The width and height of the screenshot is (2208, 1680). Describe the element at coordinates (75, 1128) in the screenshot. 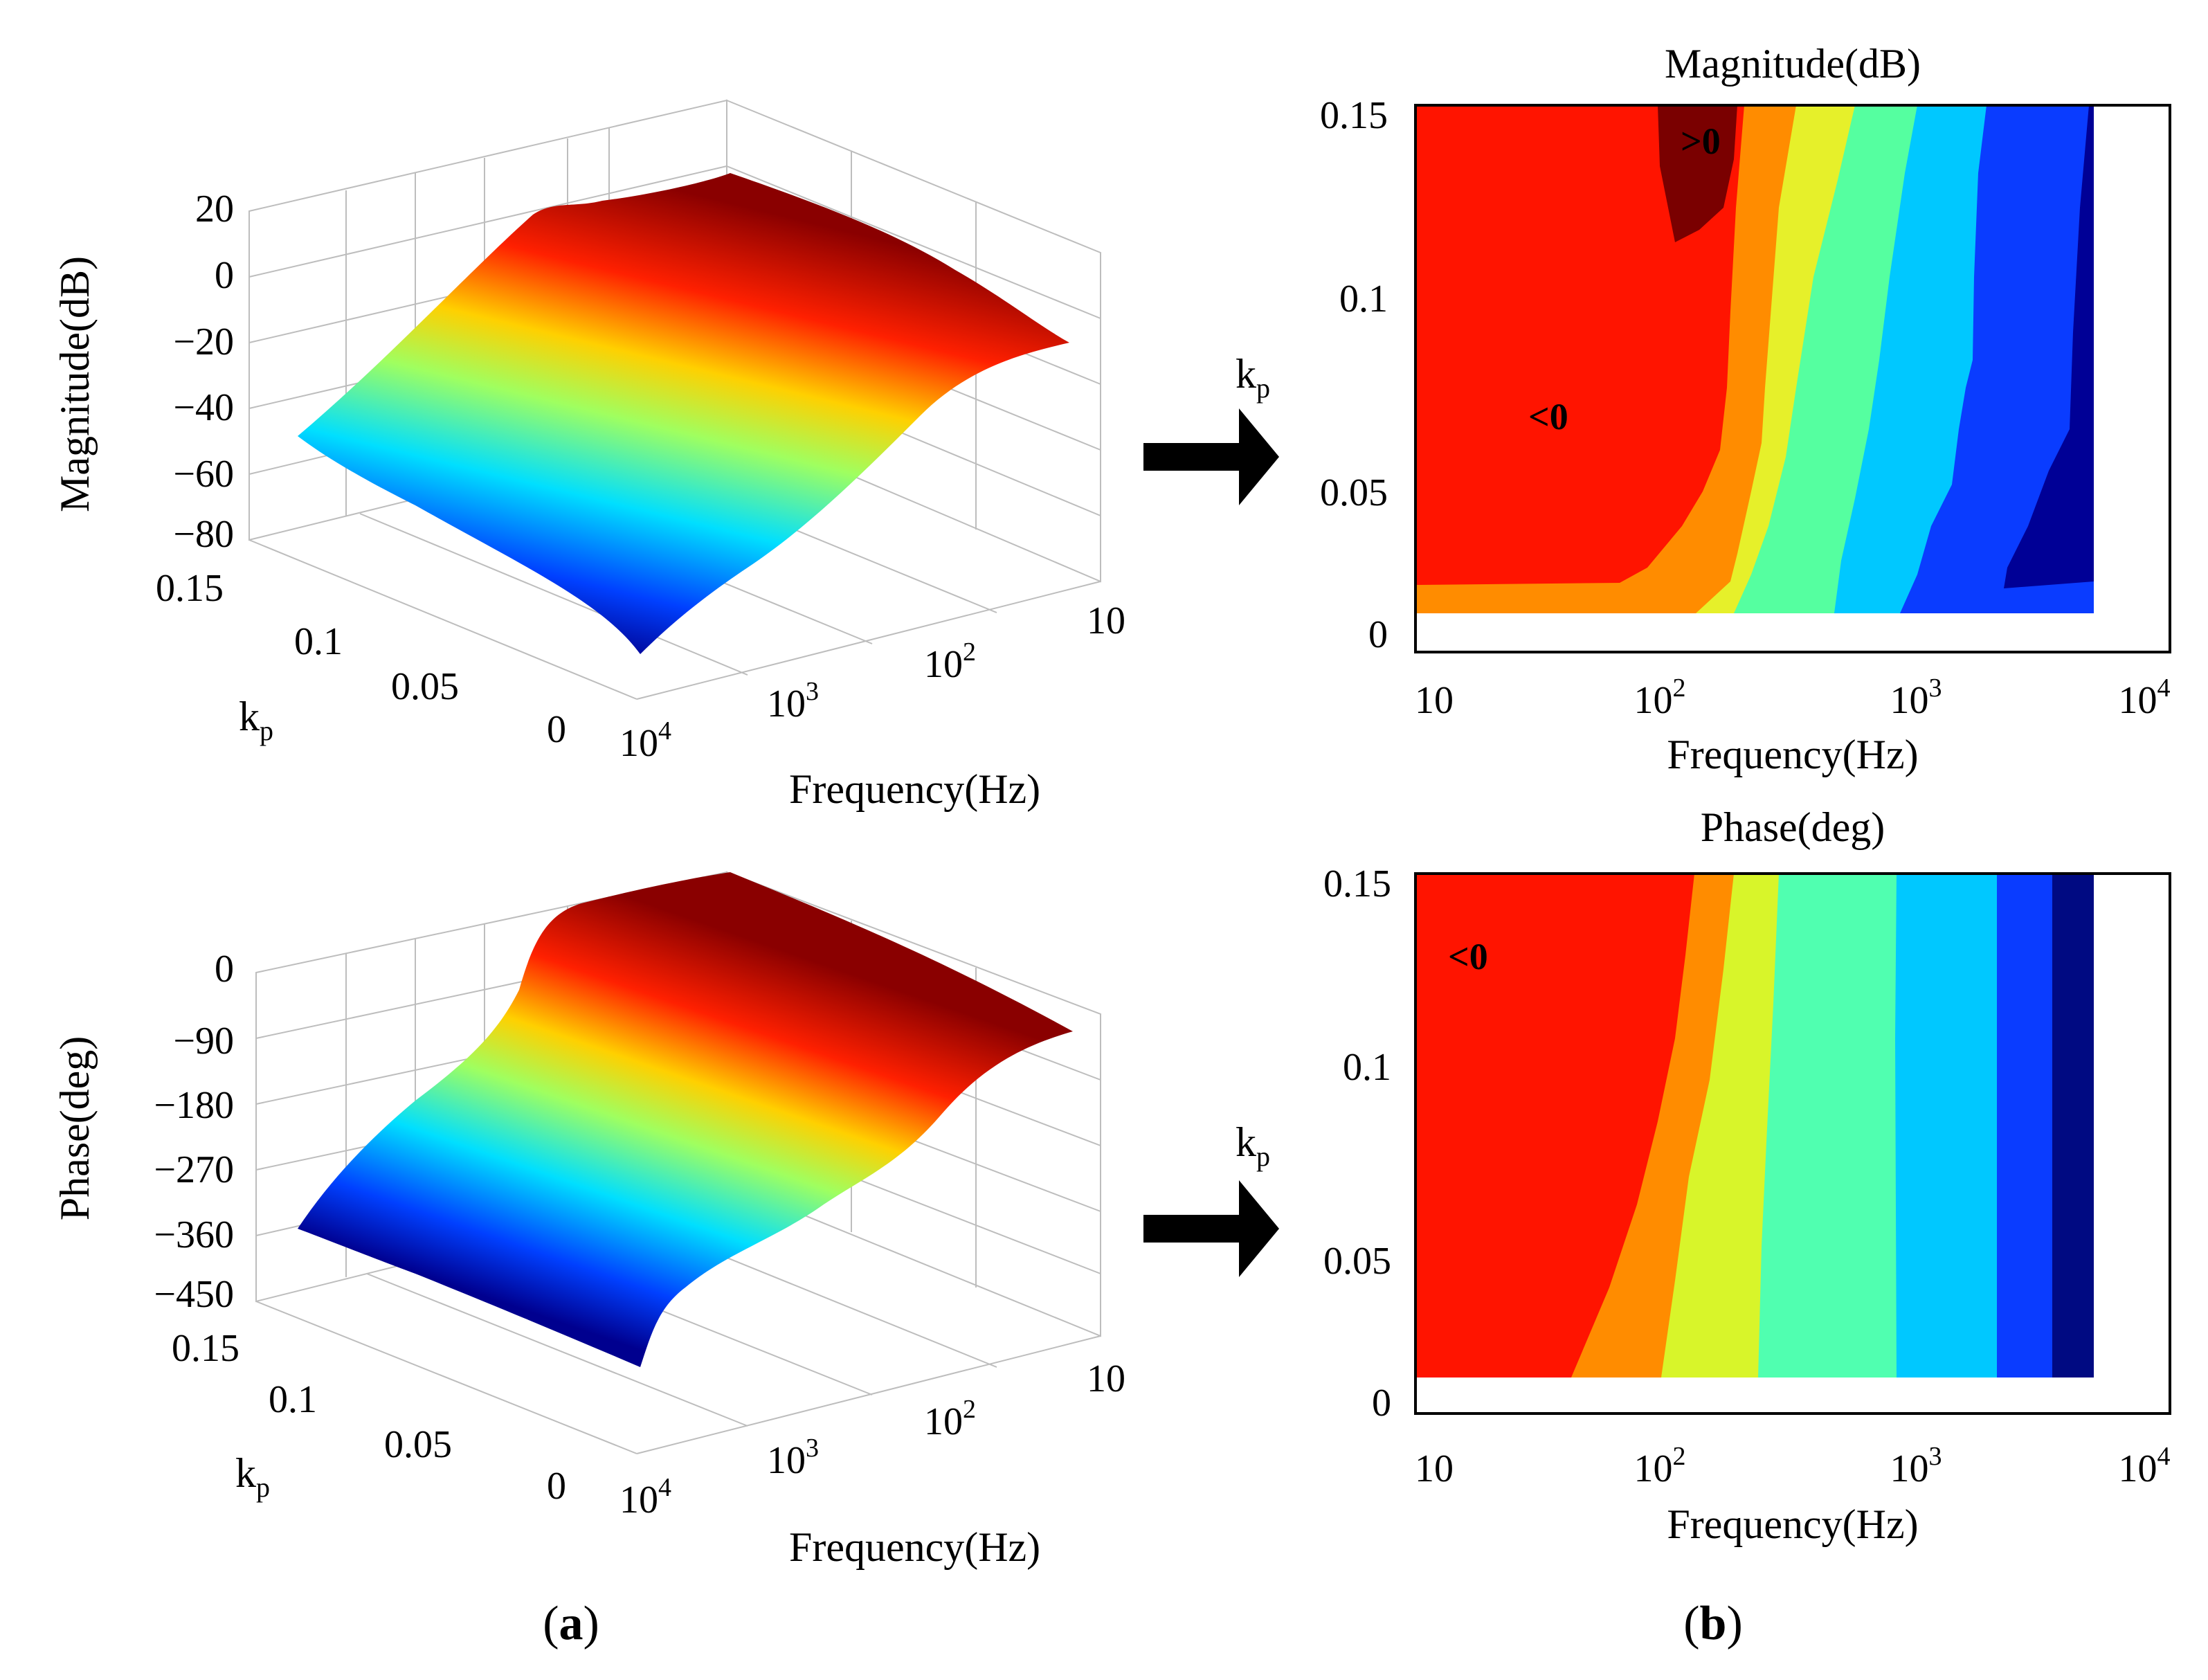

I see `z-axis-label: Phase(deg)` at that location.